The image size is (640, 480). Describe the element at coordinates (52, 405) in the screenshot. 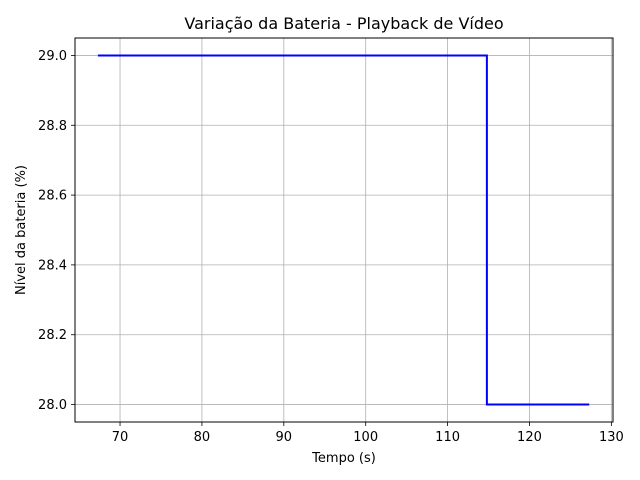

I see `y-tick-label: 28.0` at that location.